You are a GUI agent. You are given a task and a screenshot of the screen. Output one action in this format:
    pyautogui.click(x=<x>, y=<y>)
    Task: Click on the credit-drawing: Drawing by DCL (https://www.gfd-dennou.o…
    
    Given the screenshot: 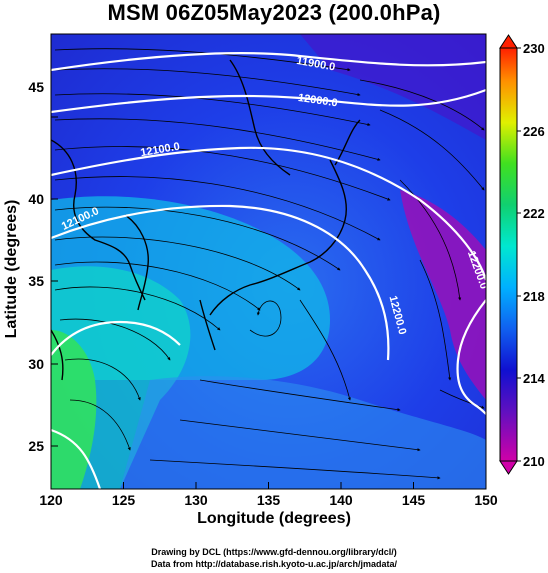 What is the action you would take?
    pyautogui.click(x=274, y=552)
    